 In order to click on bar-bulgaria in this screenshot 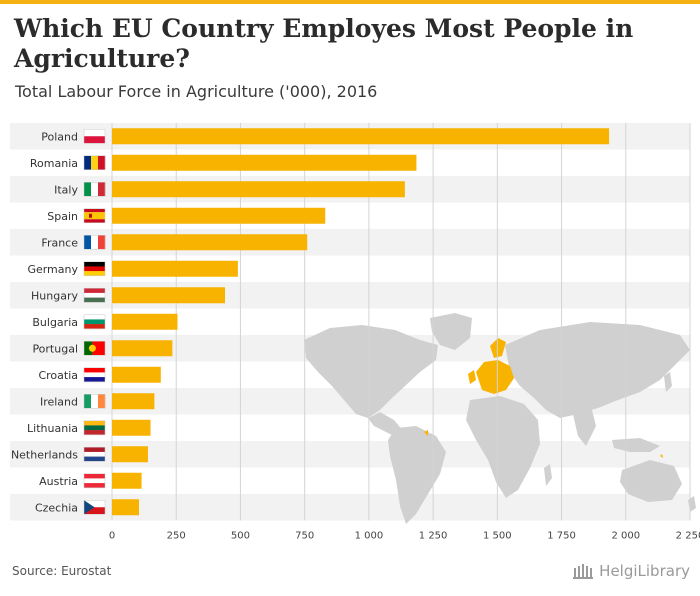, I will do `click(145, 321)`.